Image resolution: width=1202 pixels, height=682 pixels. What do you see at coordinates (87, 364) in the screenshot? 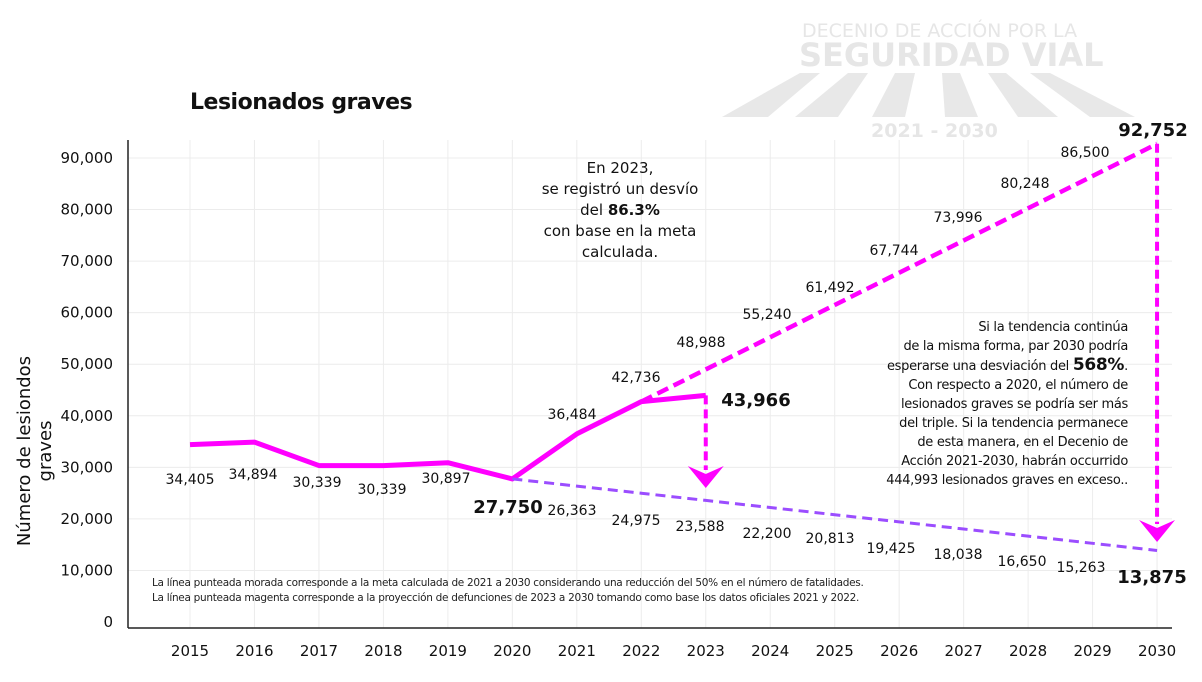
I see `y-tick-label: 50,000` at bounding box center [87, 364].